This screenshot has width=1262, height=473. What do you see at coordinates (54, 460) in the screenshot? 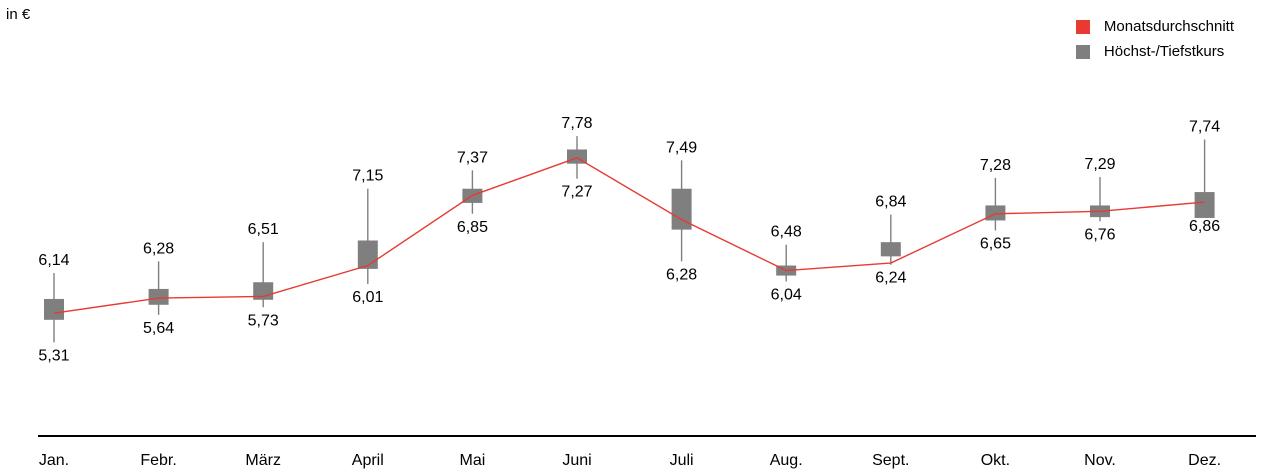
I see `x-tick-label: Jan.` at bounding box center [54, 460].